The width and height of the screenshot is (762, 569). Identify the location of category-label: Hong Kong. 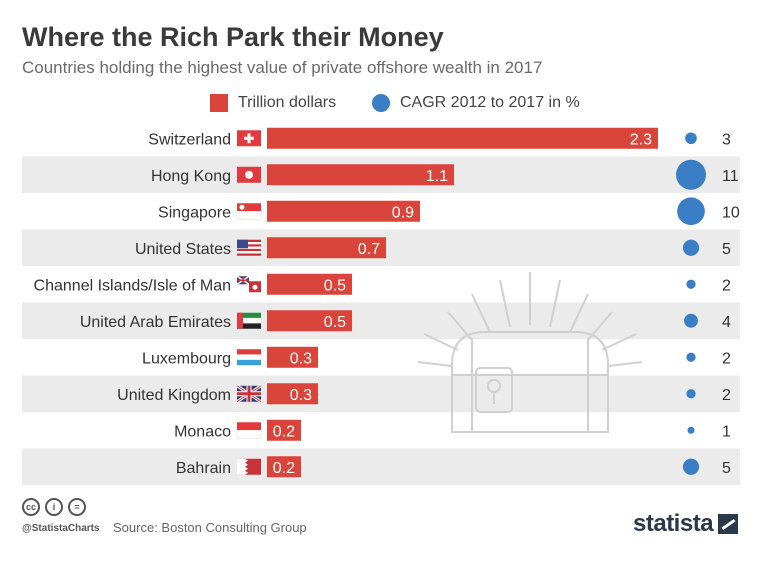
(191, 176).